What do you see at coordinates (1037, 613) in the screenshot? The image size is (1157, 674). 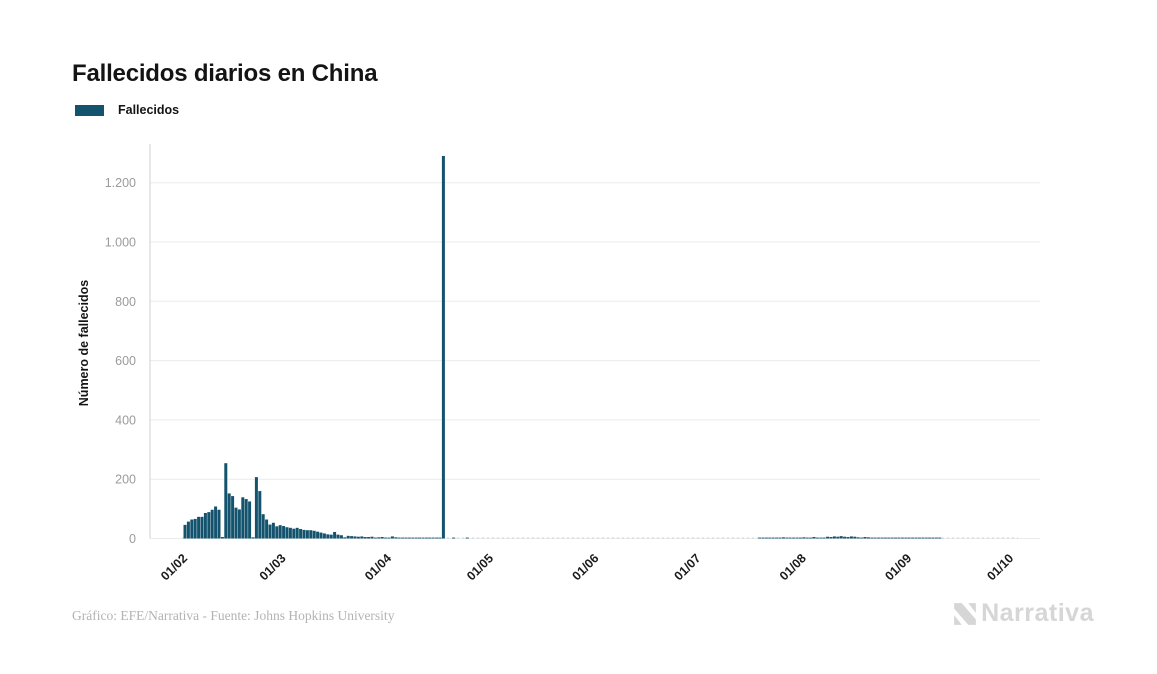 I see `narrativa-logo-text: Narrativa` at bounding box center [1037, 613].